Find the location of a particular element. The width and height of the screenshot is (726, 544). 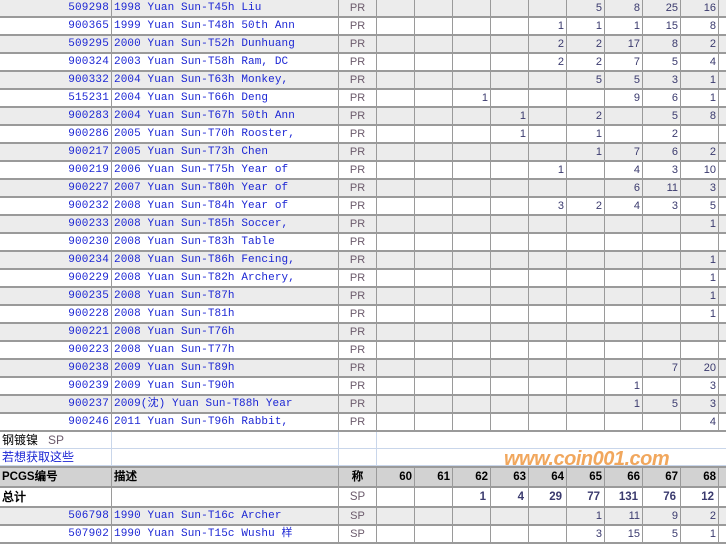

header-description: 描述 is located at coordinates (225, 477).